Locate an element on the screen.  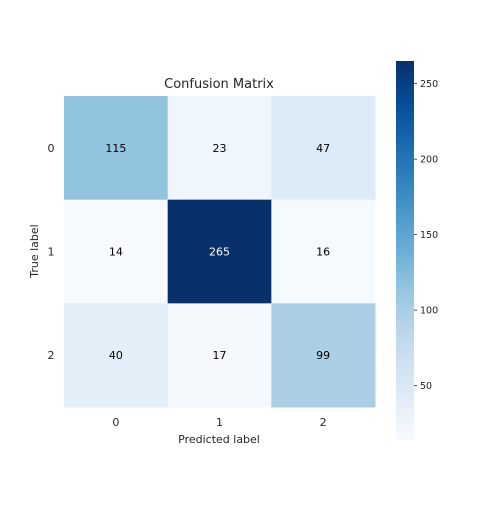
cell-value-2-0: 40 is located at coordinates (116, 355).